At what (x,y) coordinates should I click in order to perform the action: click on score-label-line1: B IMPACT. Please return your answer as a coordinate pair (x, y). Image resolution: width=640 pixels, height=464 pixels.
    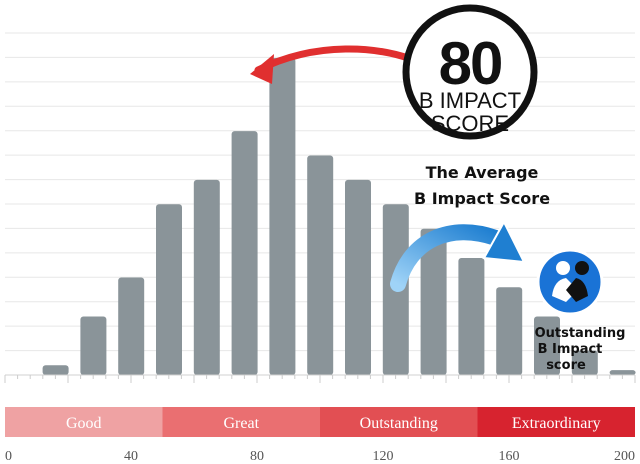
    Looking at the image, I should click on (470, 100).